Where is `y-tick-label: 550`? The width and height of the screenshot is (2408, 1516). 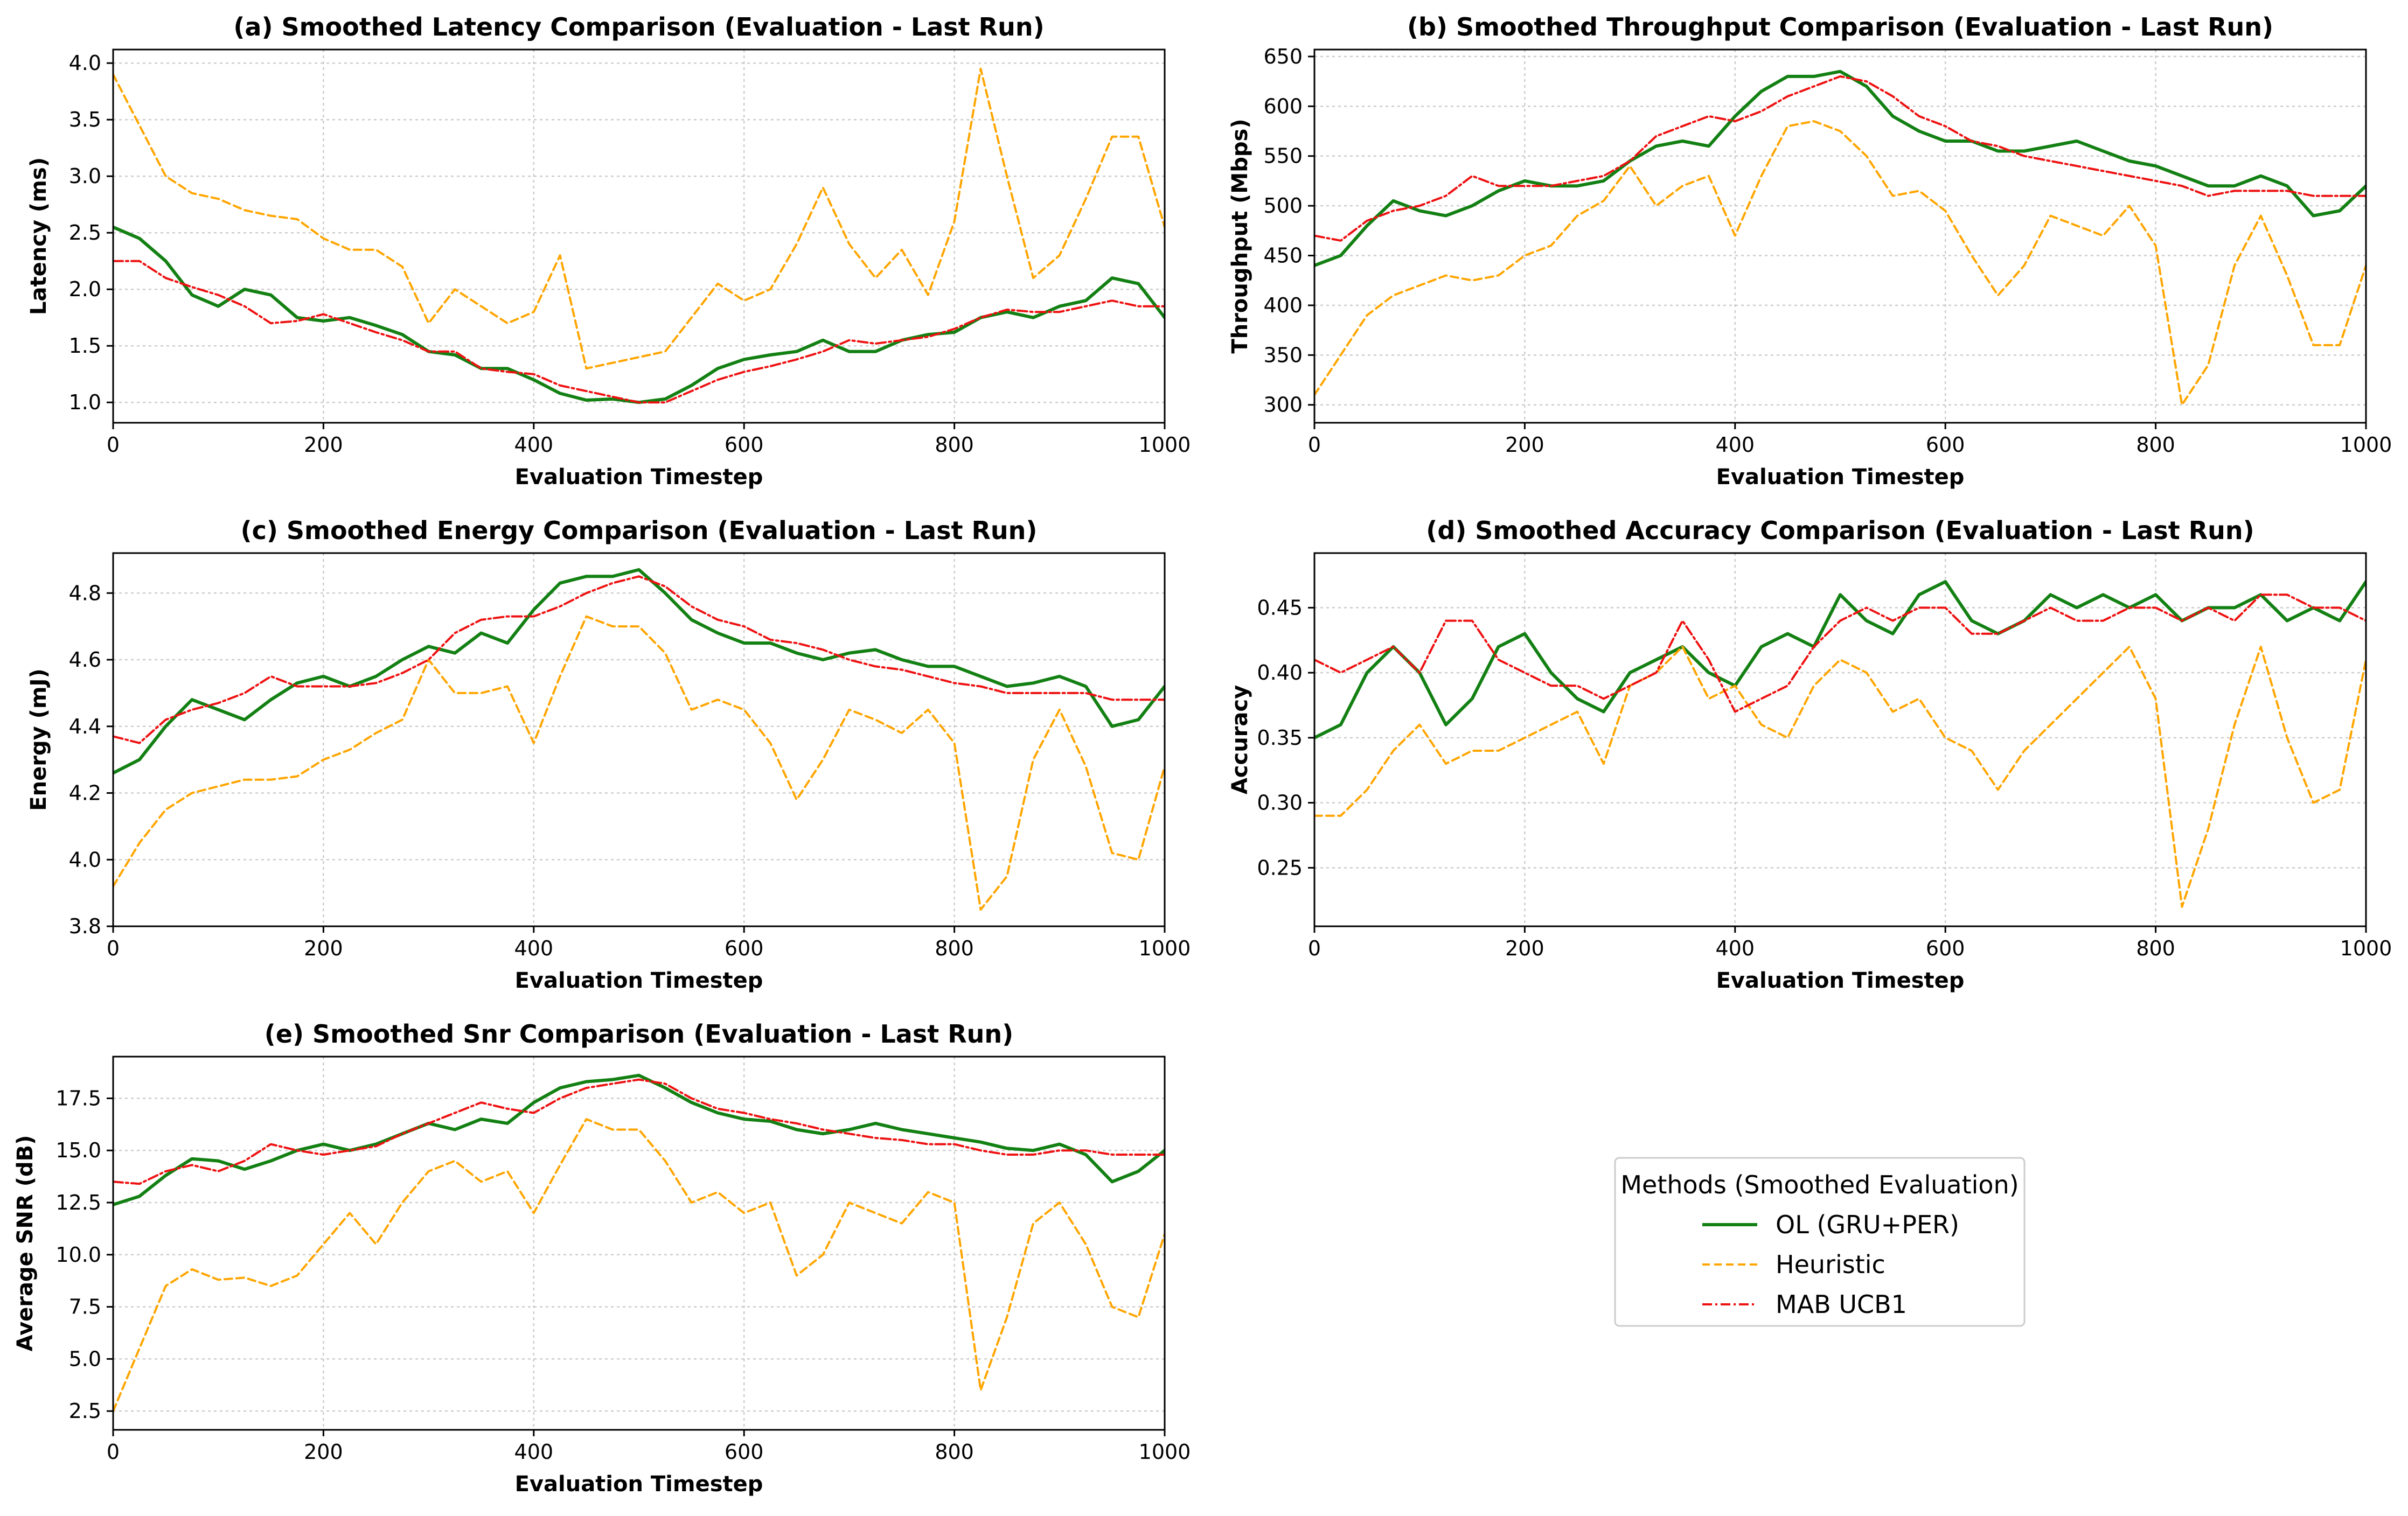
y-tick-label: 550 is located at coordinates (1283, 156).